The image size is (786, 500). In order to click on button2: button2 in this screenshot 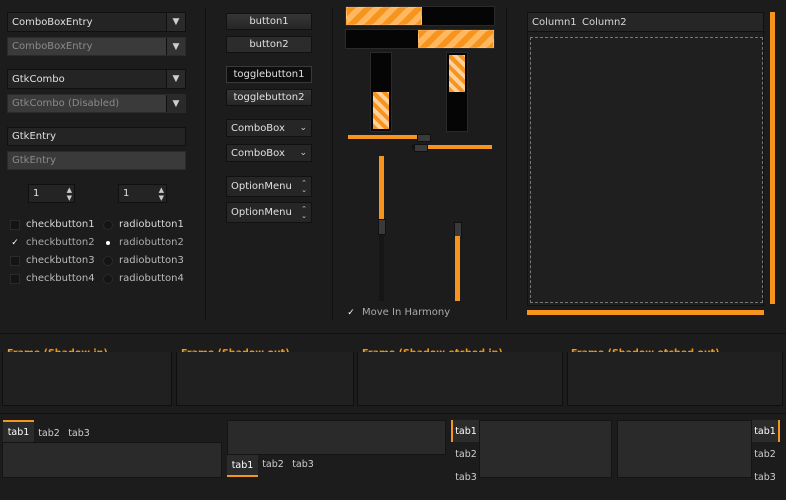, I will do `click(269, 44)`.